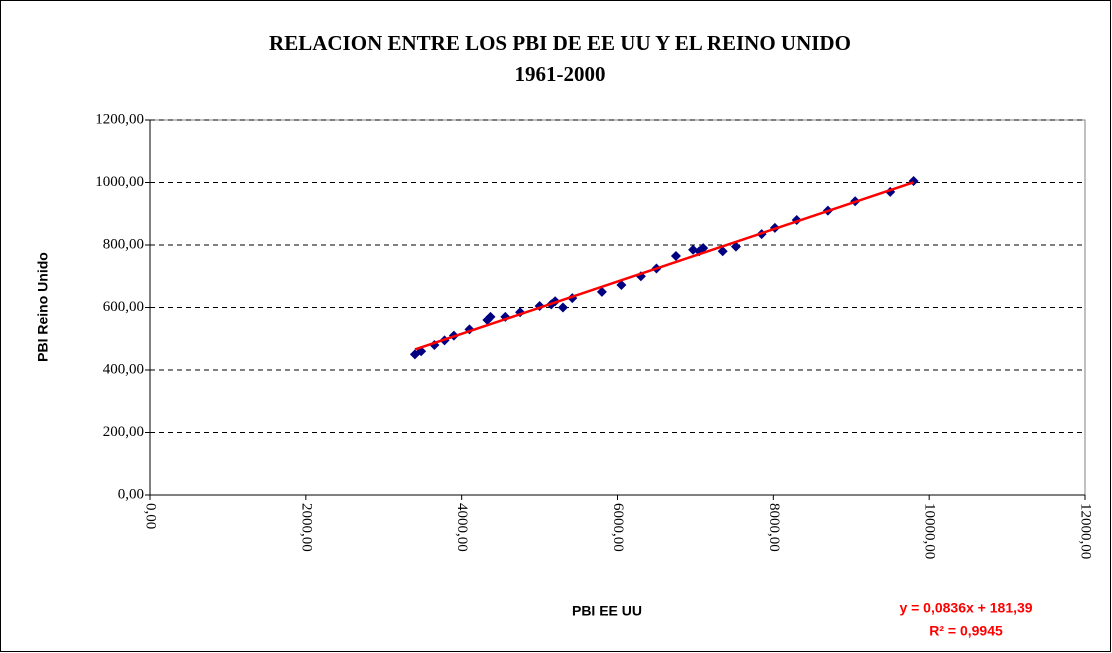  What do you see at coordinates (774, 527) in the screenshot?
I see `x-tick-label: 8000,00` at bounding box center [774, 527].